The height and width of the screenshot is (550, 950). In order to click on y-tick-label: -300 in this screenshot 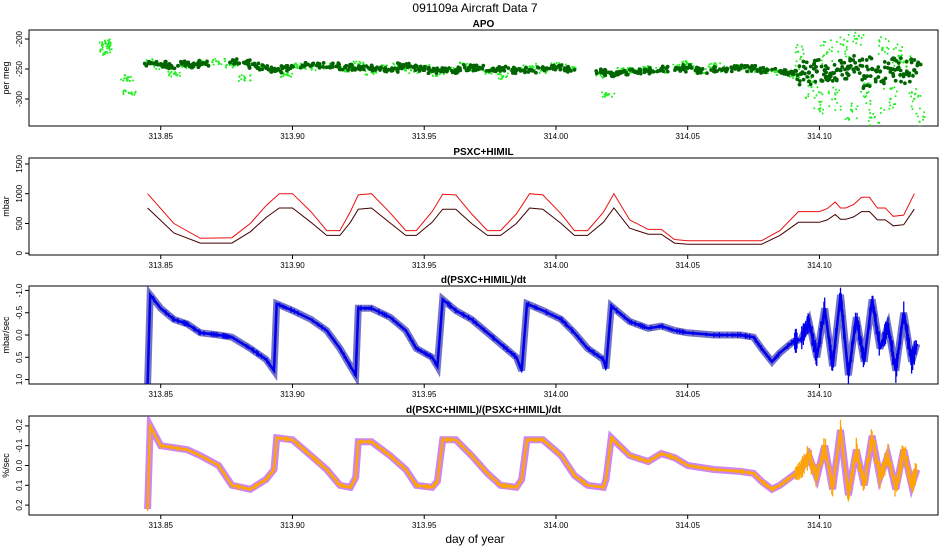, I will do `click(19, 98)`.